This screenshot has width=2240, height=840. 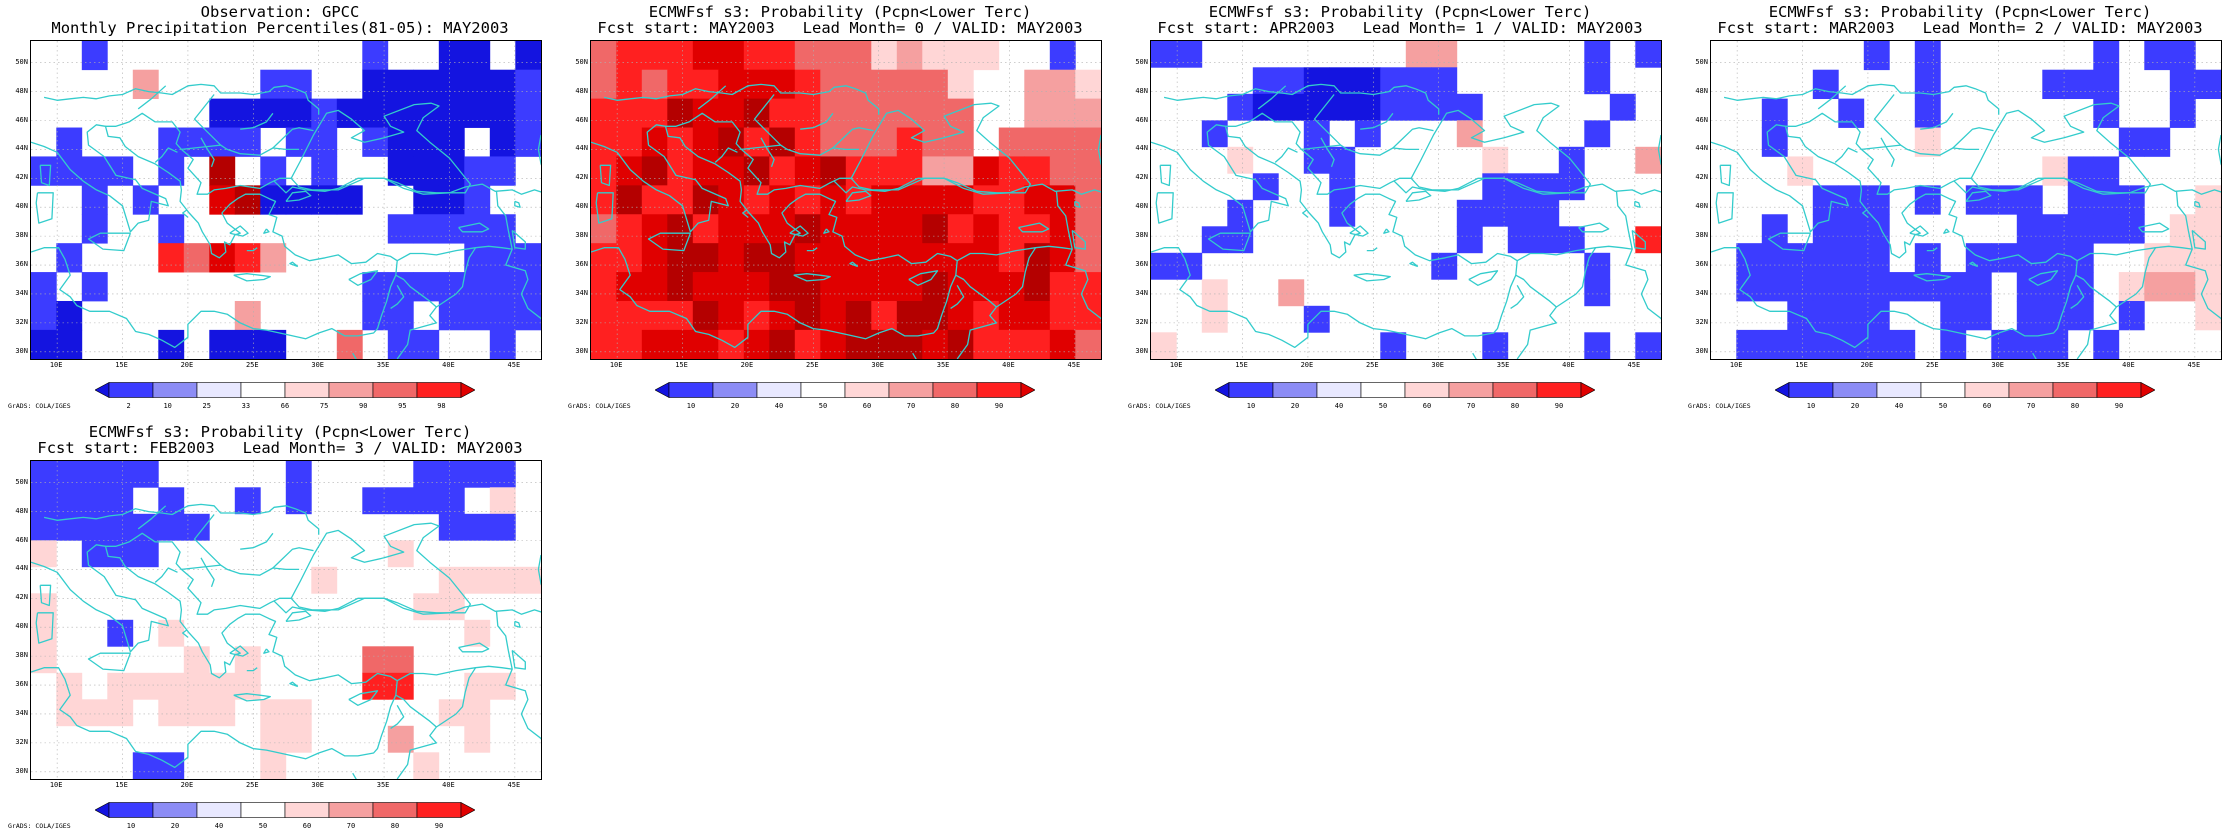 What do you see at coordinates (21, 712) in the screenshot?
I see `lat-tick-label: 34N` at bounding box center [21, 712].